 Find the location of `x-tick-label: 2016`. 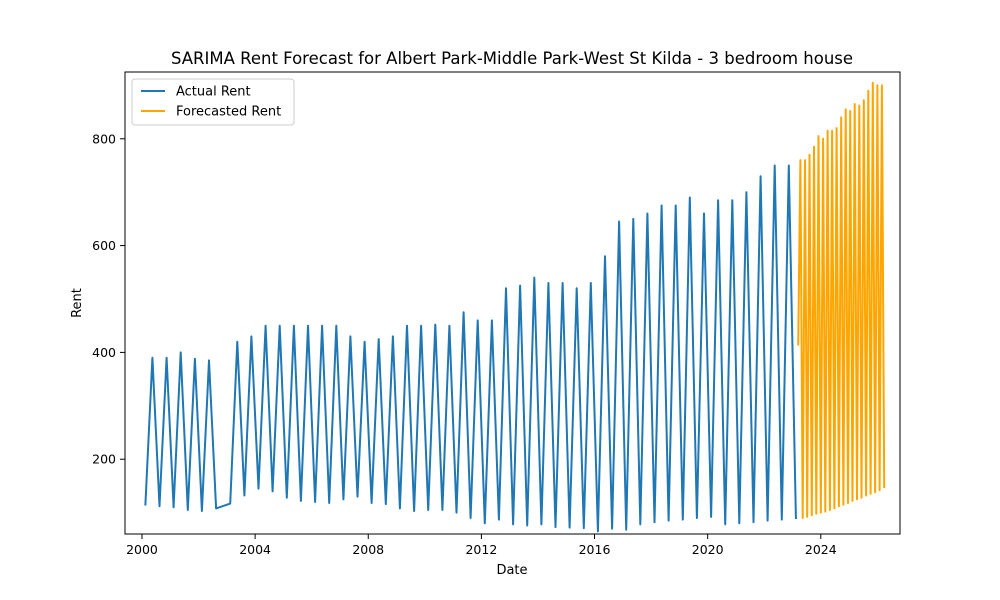

x-tick-label: 2016 is located at coordinates (595, 549).